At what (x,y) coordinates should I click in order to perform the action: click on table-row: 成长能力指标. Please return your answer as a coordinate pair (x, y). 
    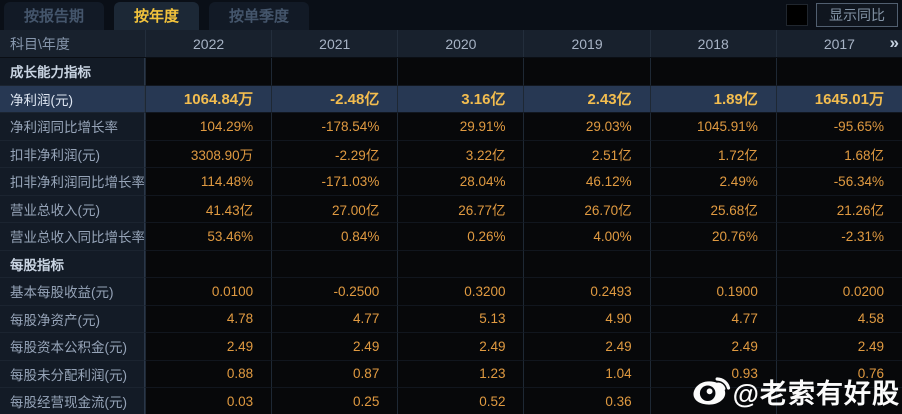
    Looking at the image, I should click on (451, 72).